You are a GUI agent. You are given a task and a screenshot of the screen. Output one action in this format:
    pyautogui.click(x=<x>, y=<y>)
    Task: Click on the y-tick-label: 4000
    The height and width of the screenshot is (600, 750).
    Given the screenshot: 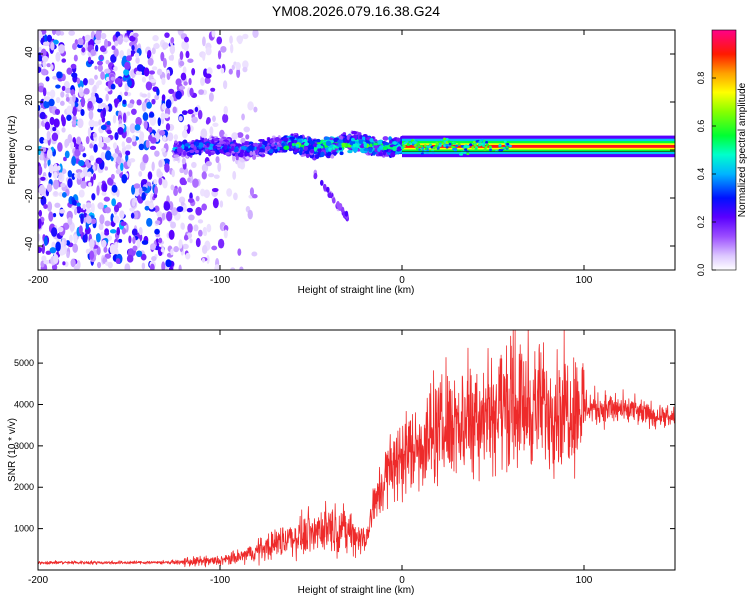 What is the action you would take?
    pyautogui.click(x=24, y=404)
    